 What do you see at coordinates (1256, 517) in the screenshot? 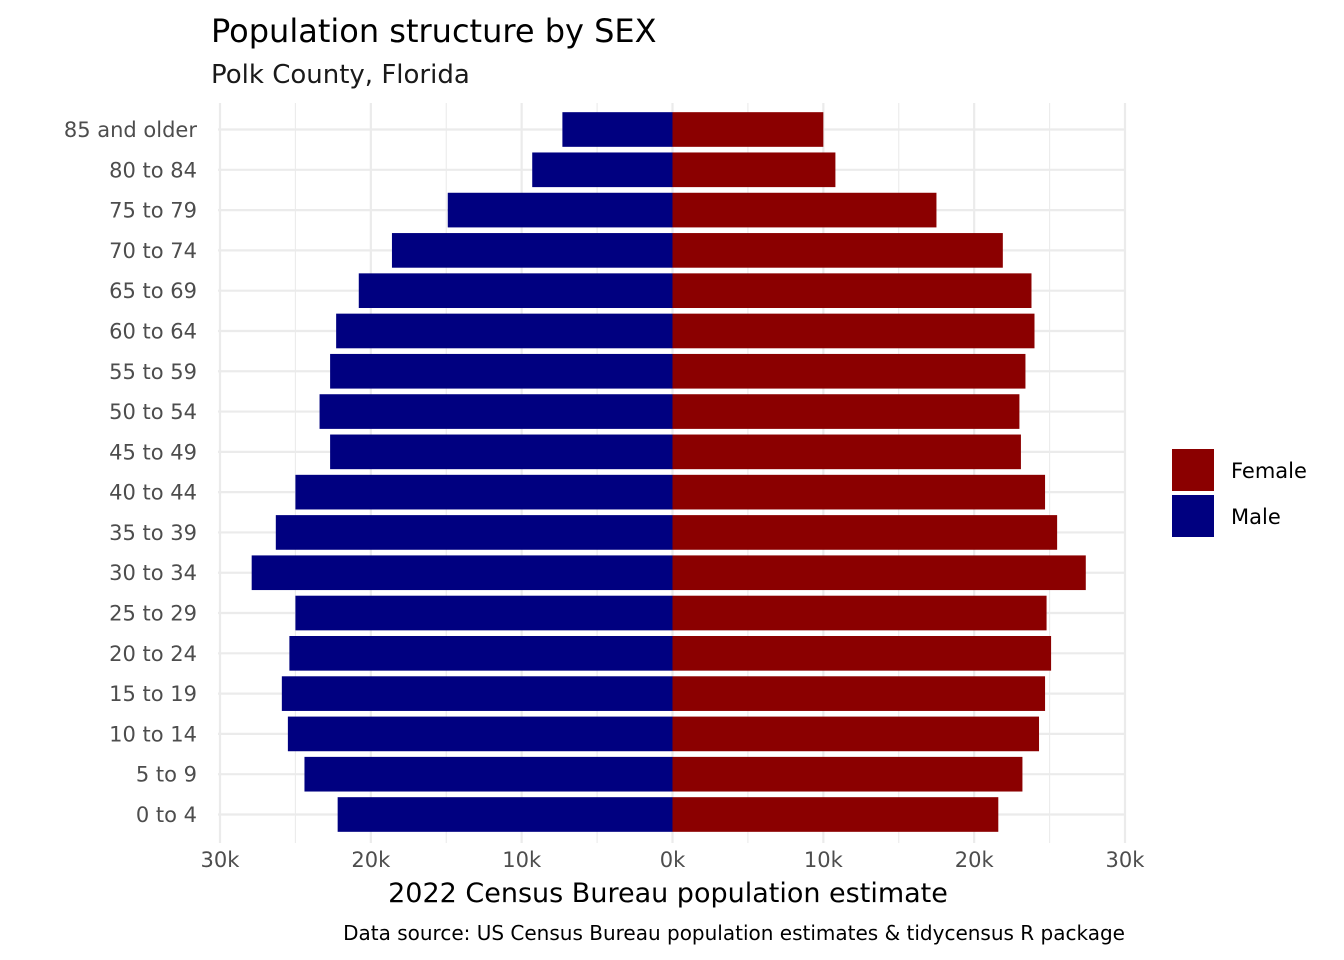
I see `legend-label-male: Male` at bounding box center [1256, 517].